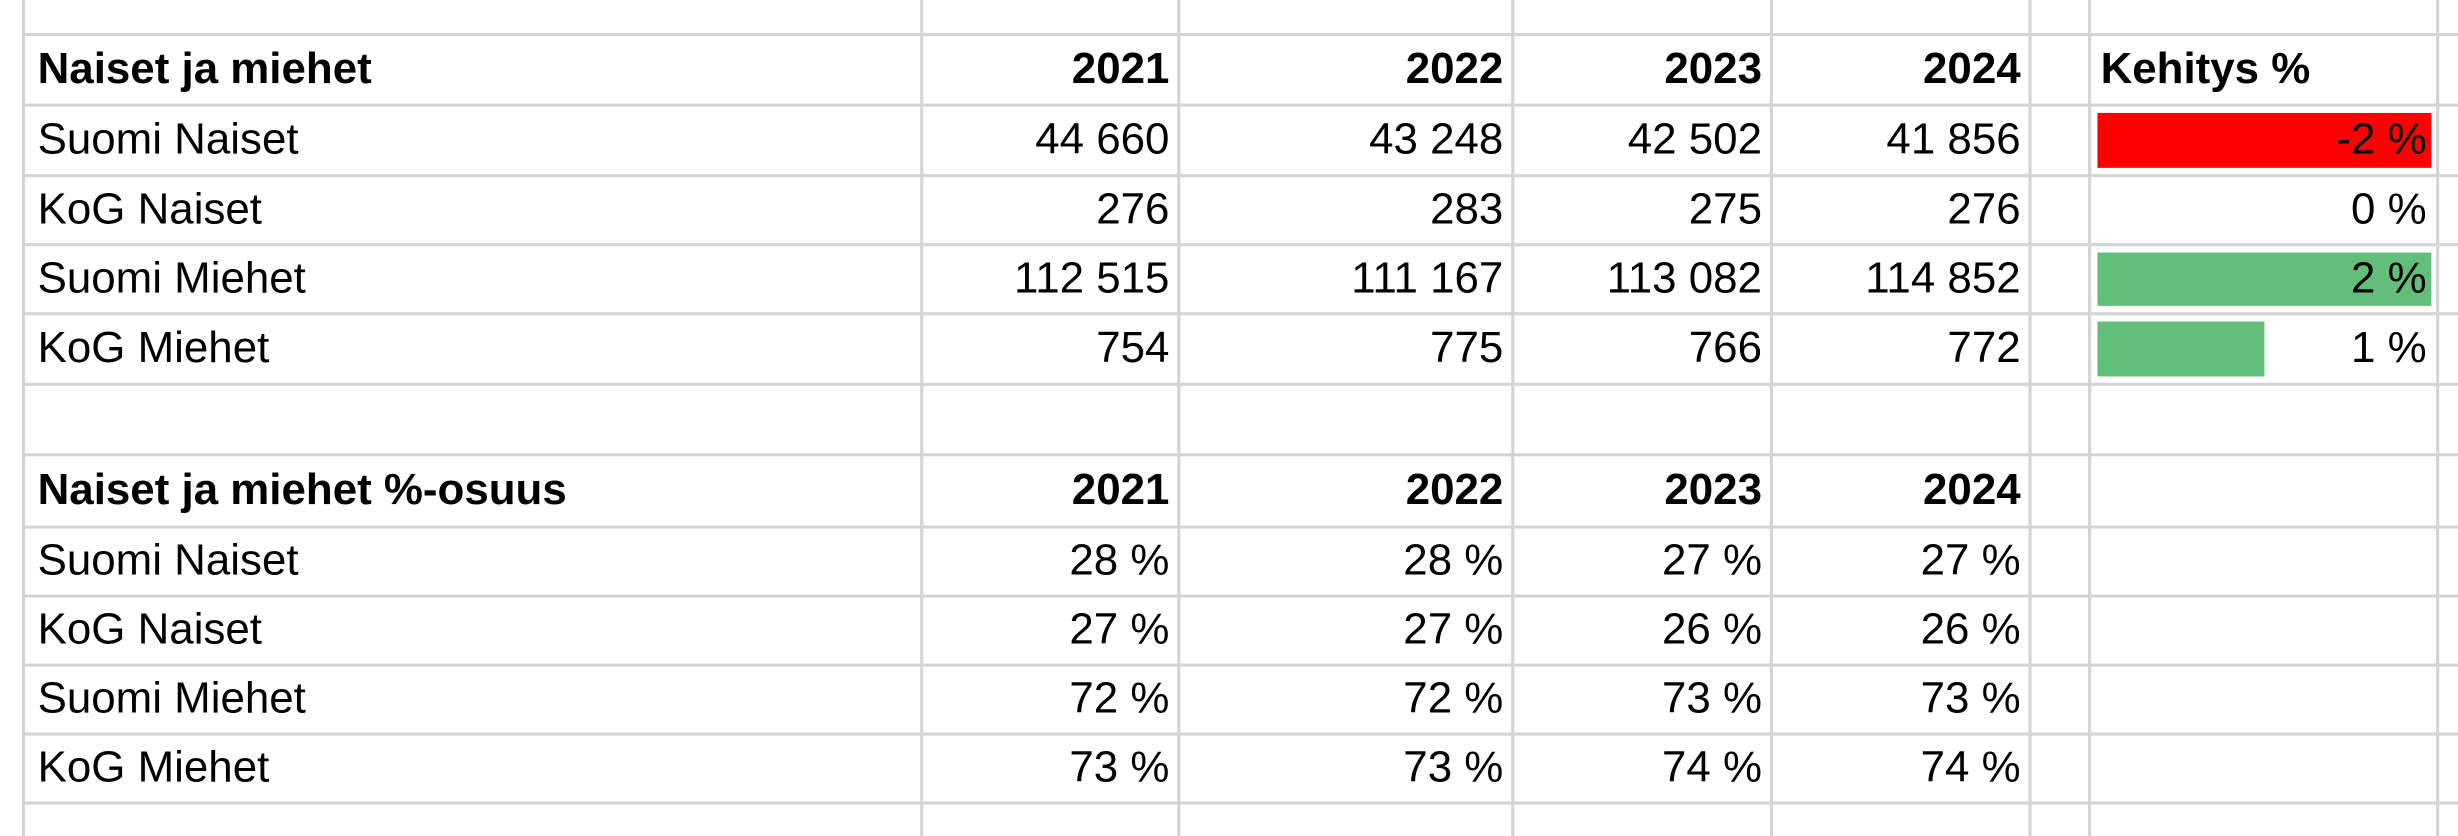 Image resolution: width=2458 pixels, height=836 pixels. I want to click on kehitys-value: 0 %, so click(2389, 208).